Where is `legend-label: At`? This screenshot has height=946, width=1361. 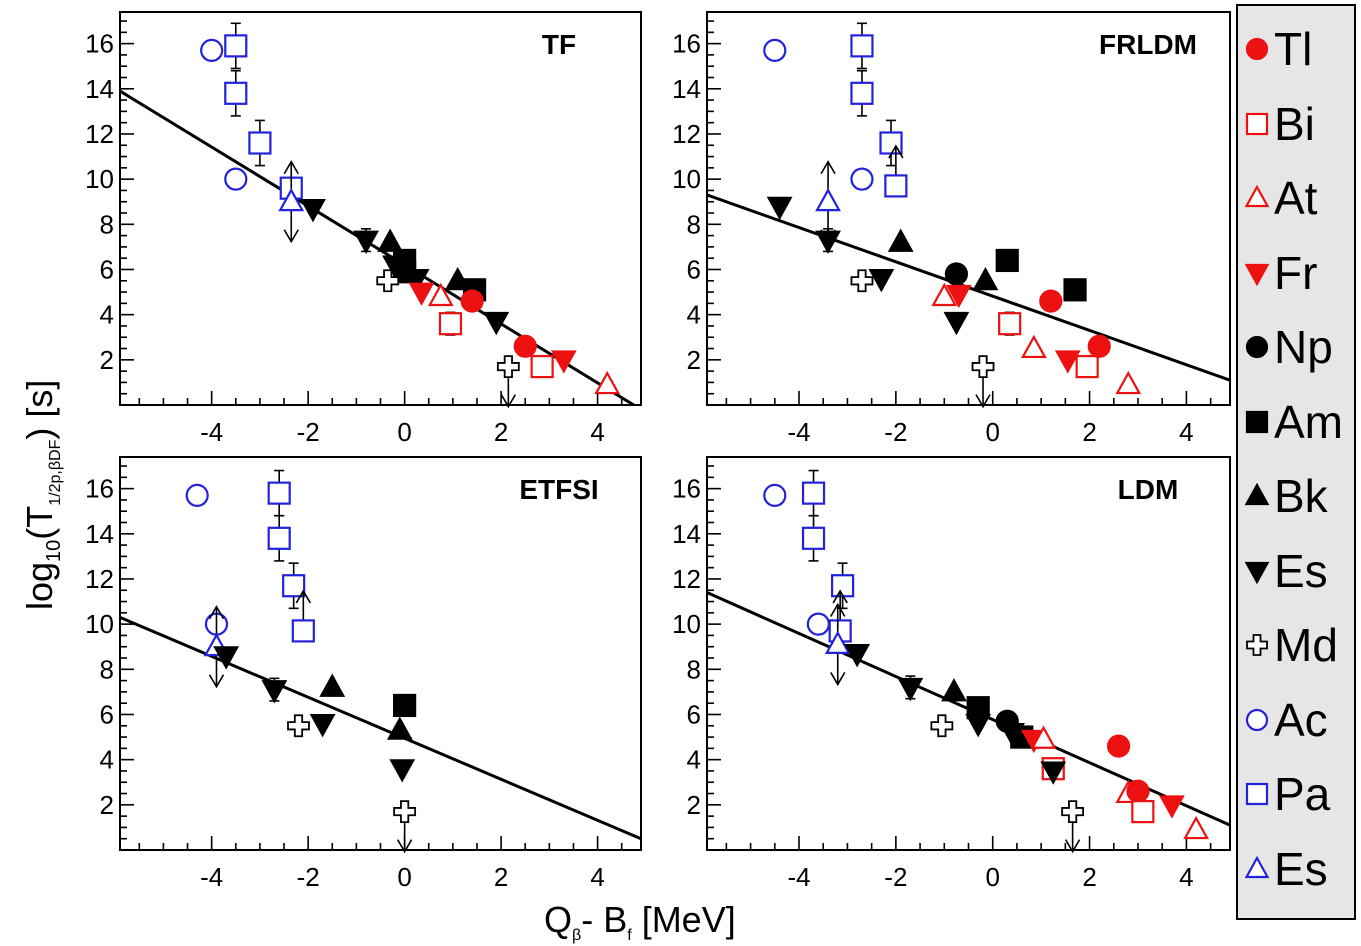 legend-label: At is located at coordinates (1296, 198).